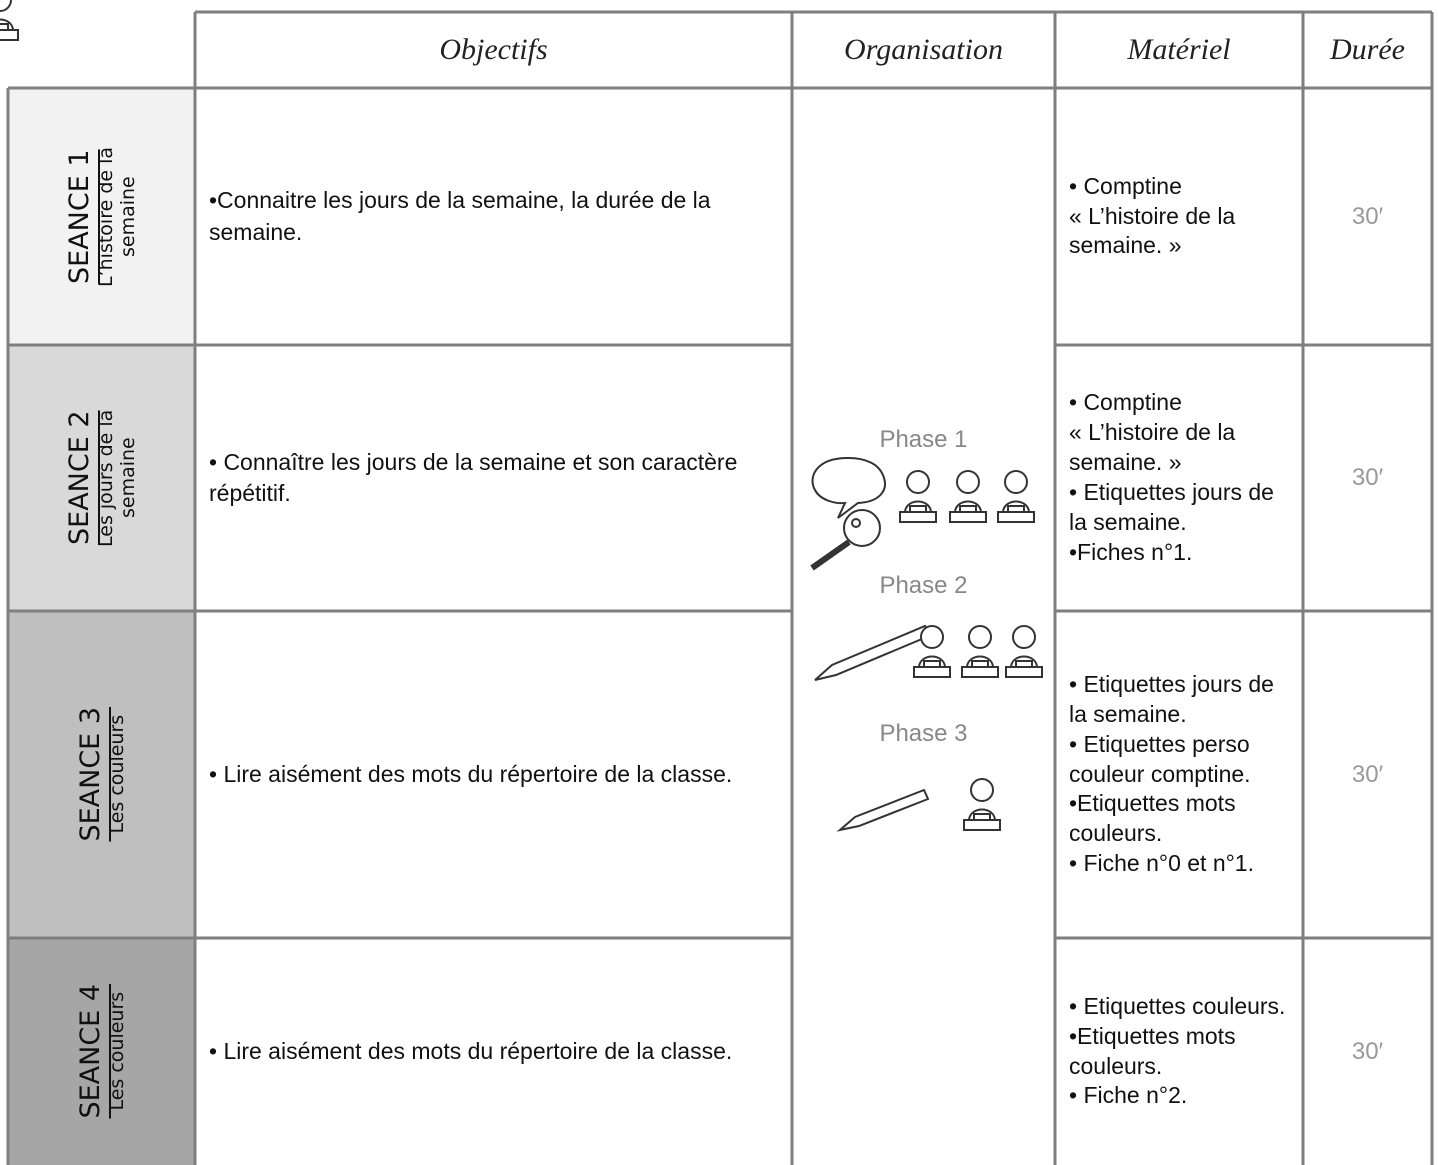  What do you see at coordinates (923, 439) in the screenshot?
I see `phase-label: Phase 1` at bounding box center [923, 439].